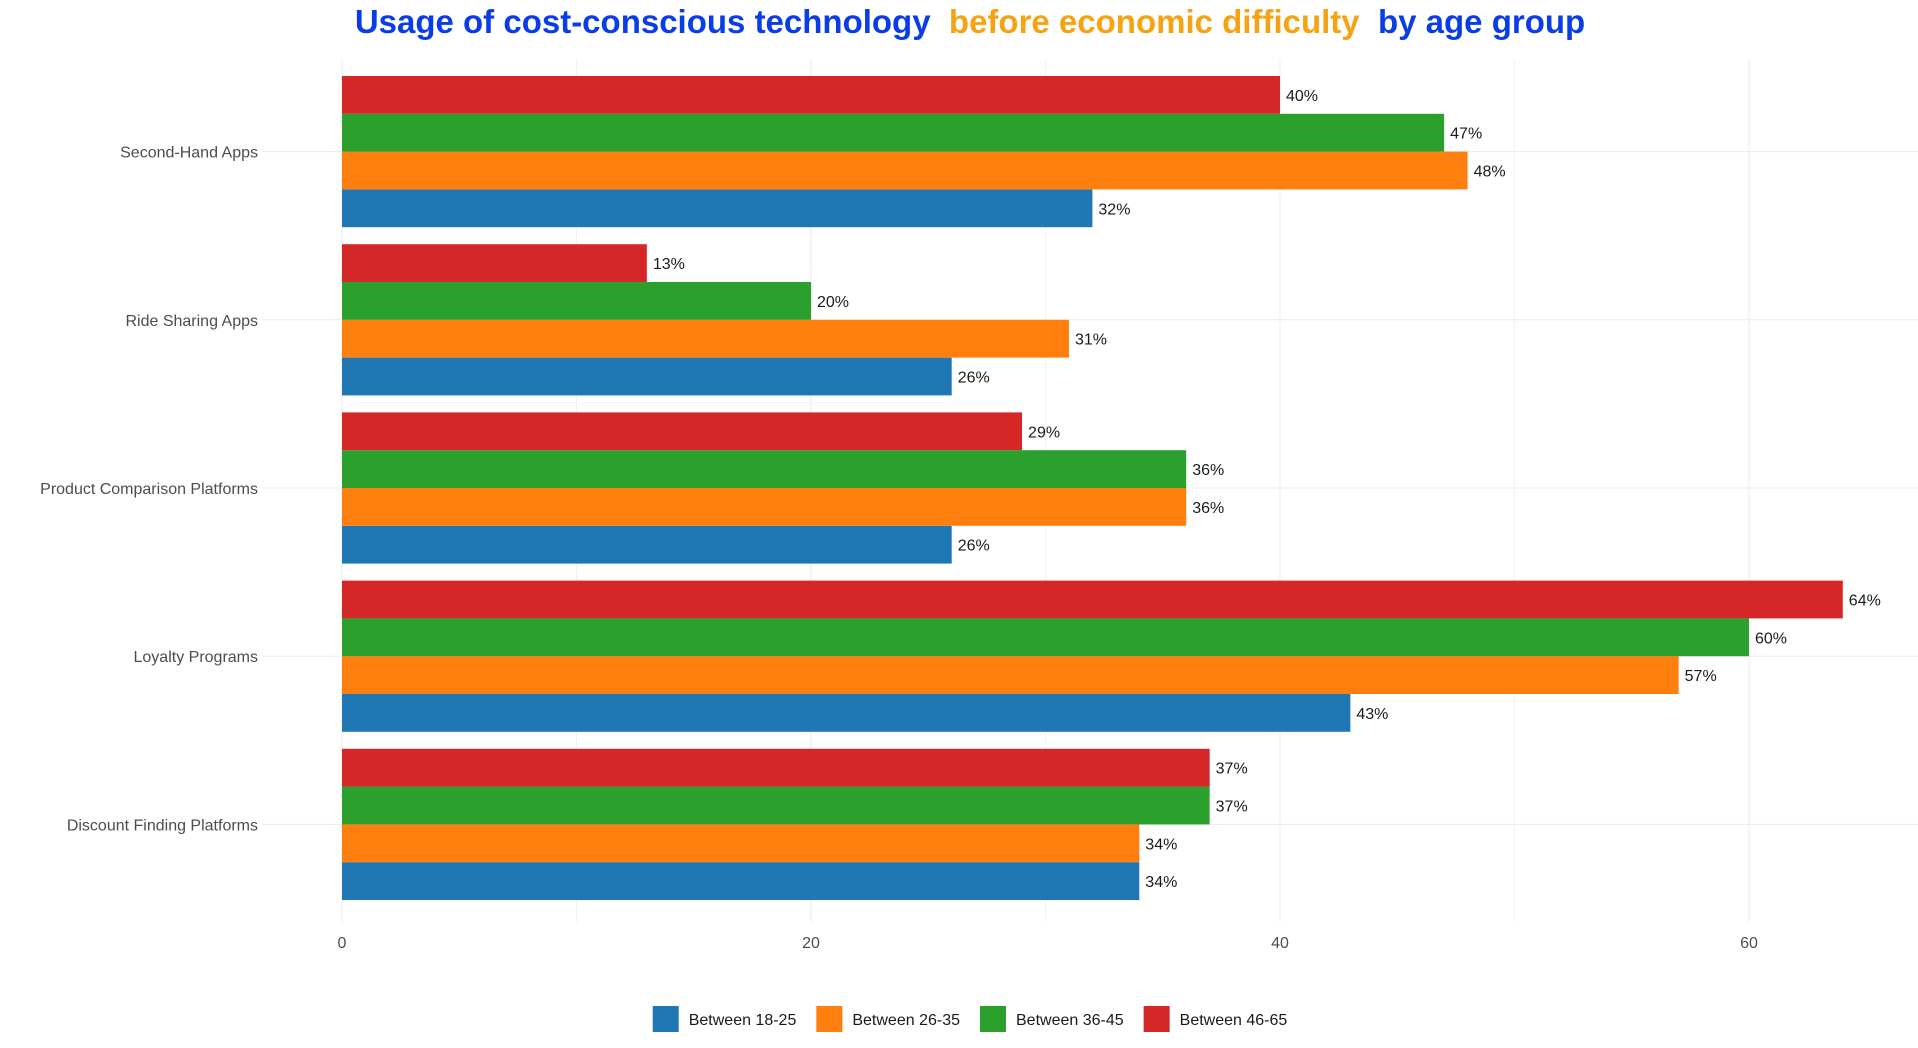  What do you see at coordinates (669, 264) in the screenshot?
I see `data-label: 13%` at bounding box center [669, 264].